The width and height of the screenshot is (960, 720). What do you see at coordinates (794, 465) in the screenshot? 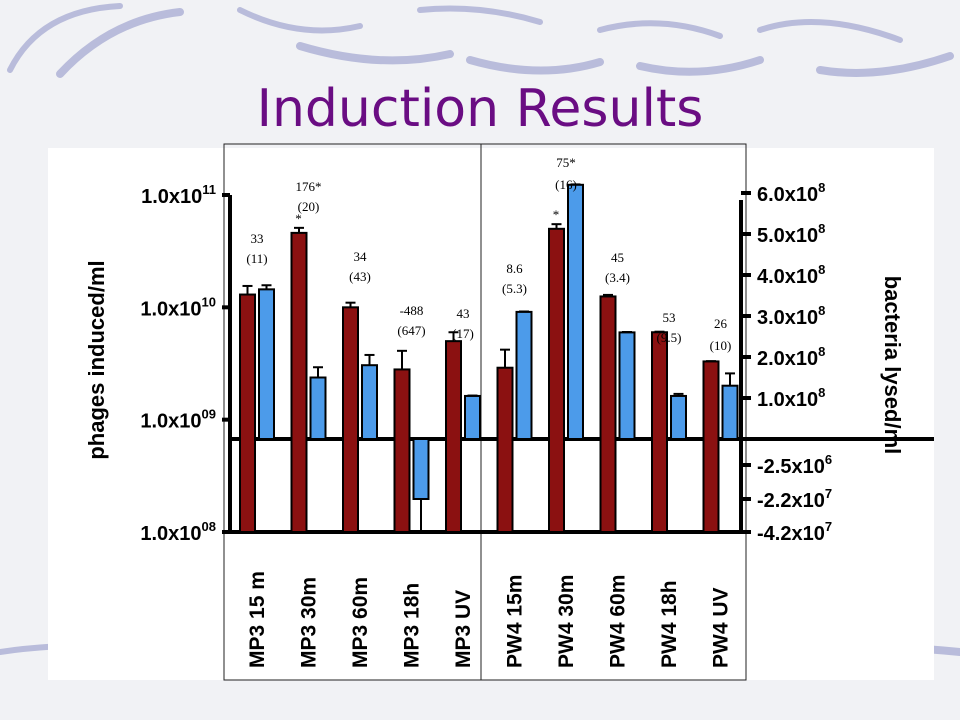
I see `right-tick-label: -2.5x10⁶` at bounding box center [794, 465].